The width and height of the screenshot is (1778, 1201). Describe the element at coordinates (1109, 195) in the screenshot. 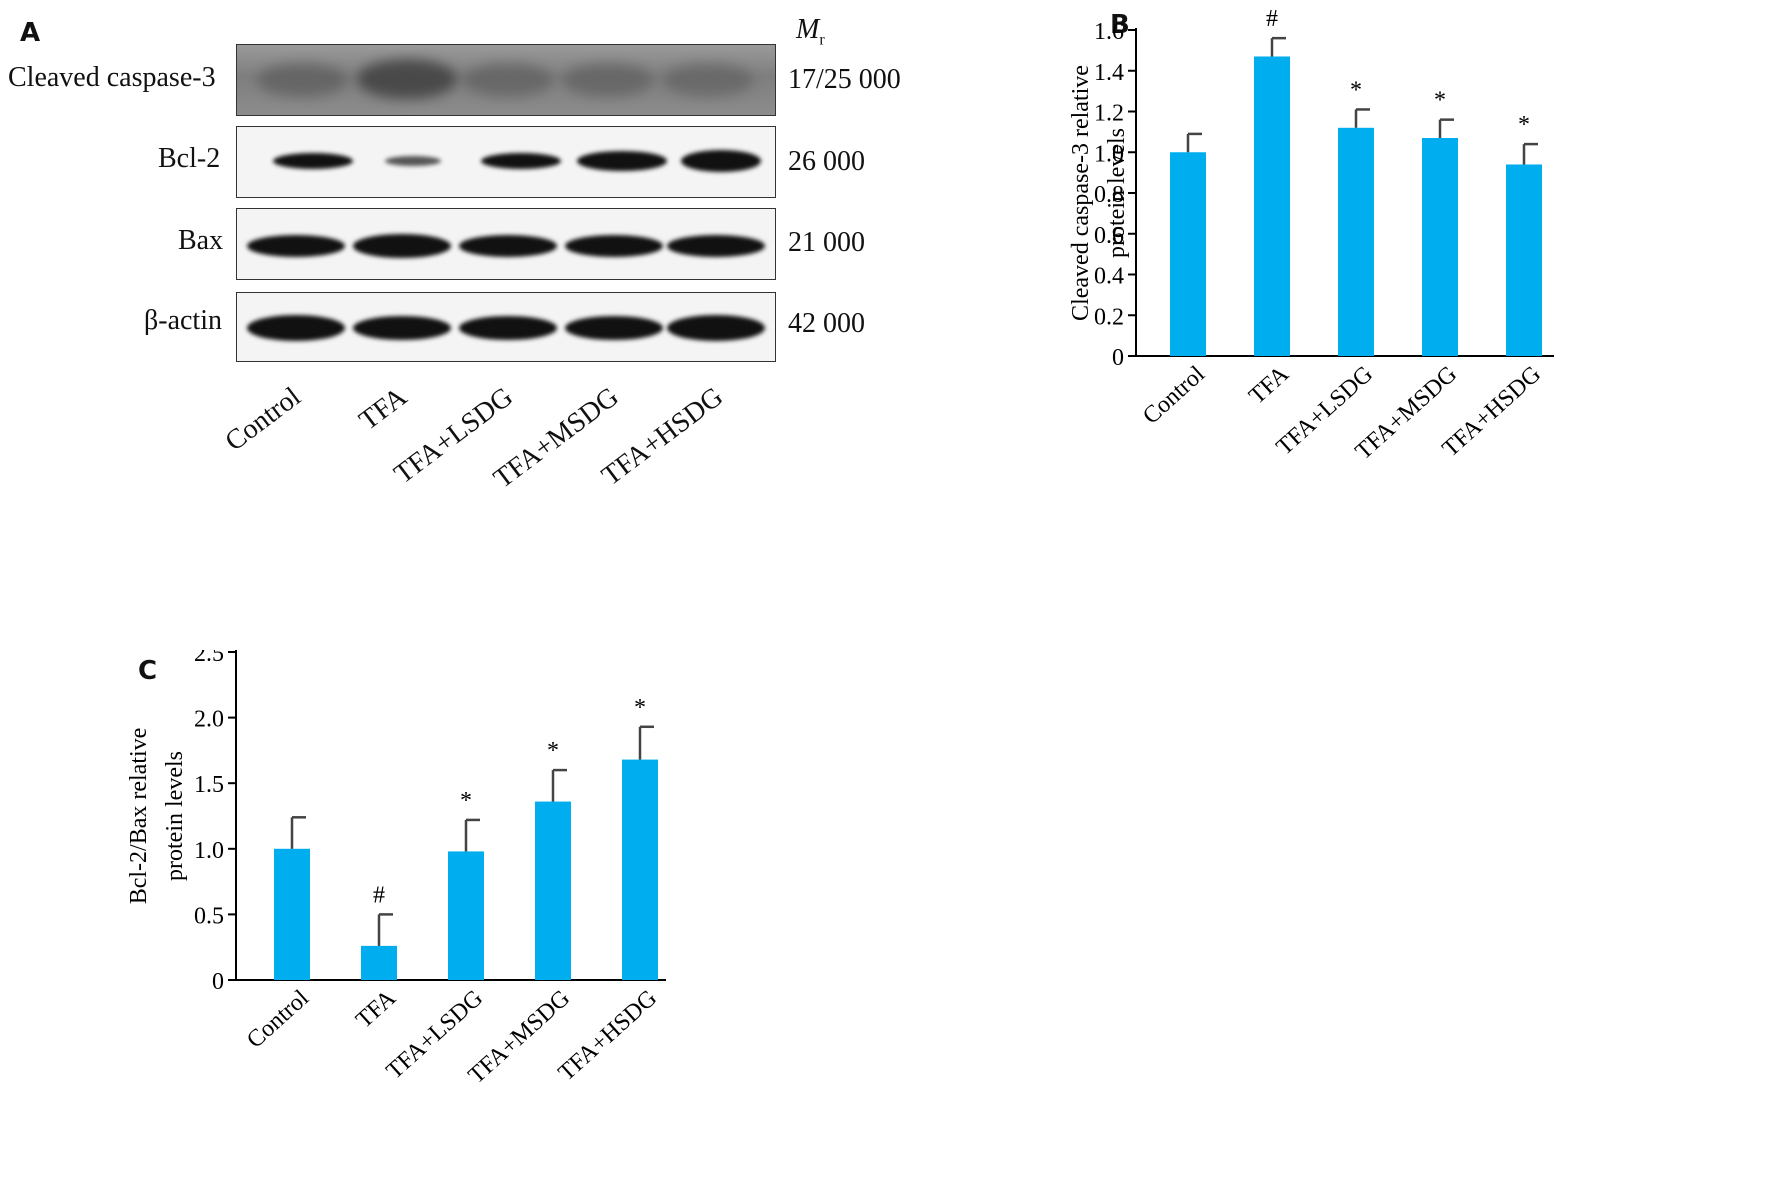

I see `y-tick-label: 0.8` at that location.